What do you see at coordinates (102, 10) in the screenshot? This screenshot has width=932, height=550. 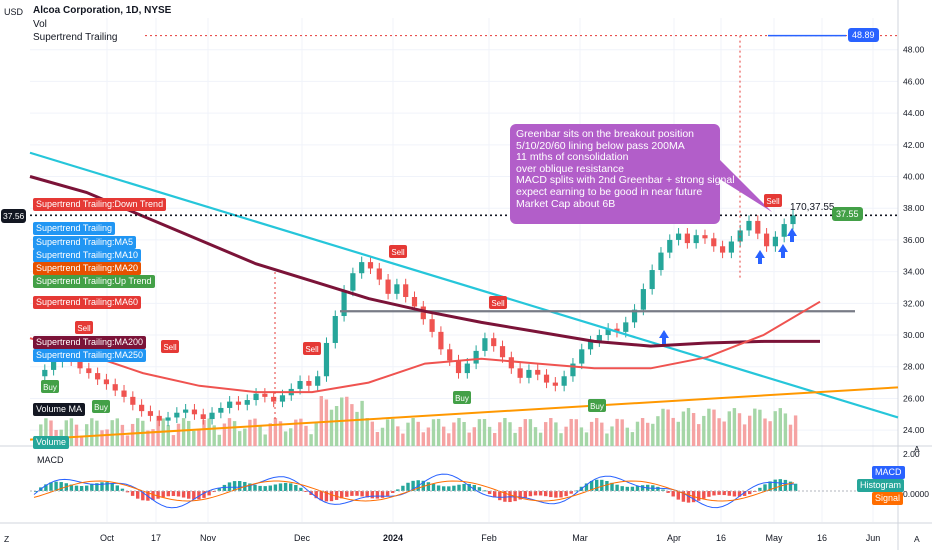 I see `symbol-title: Alcoa Corporation, 1D, NYSE` at bounding box center [102, 10].